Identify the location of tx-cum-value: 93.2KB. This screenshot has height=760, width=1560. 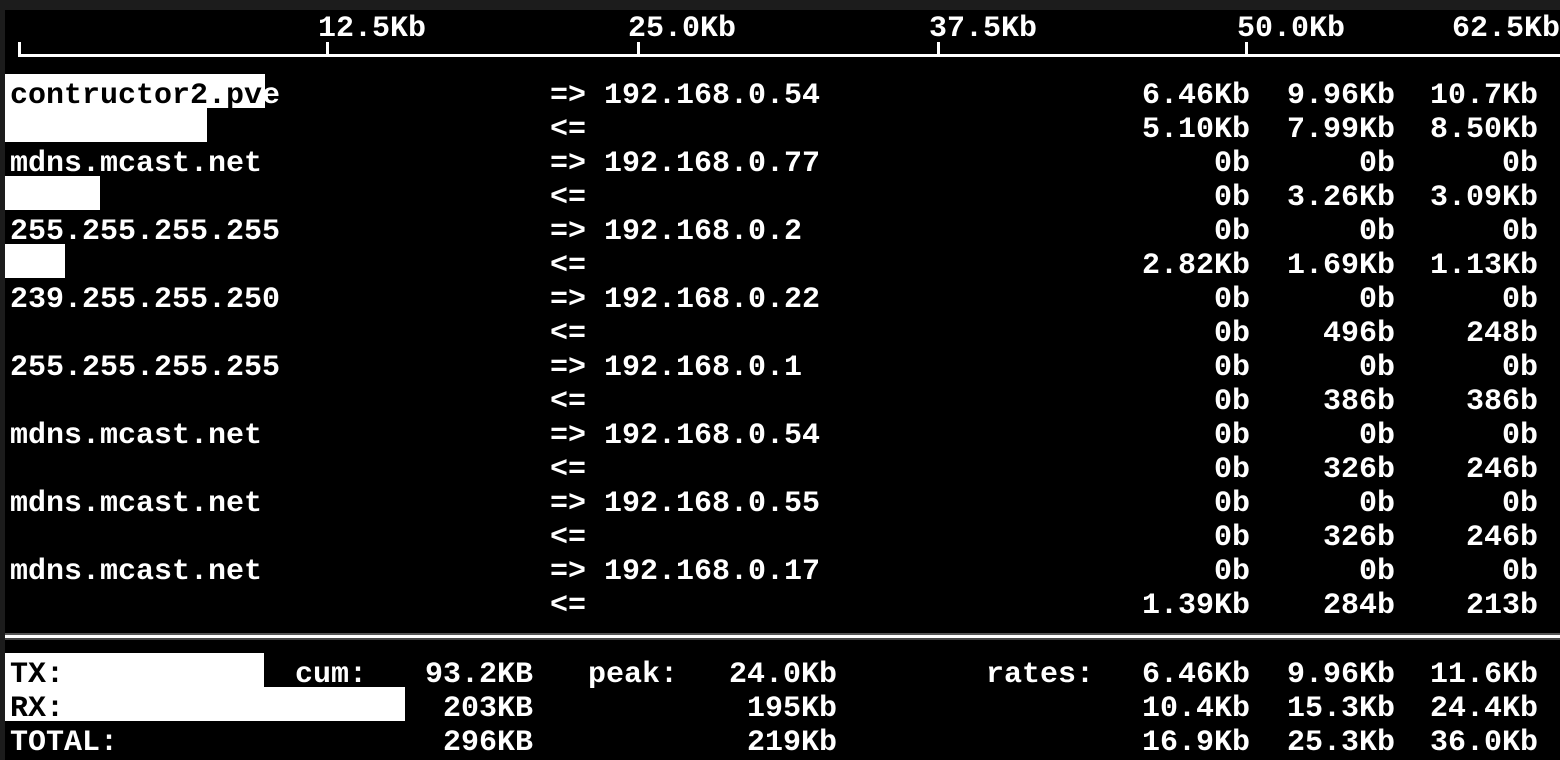
(478, 675).